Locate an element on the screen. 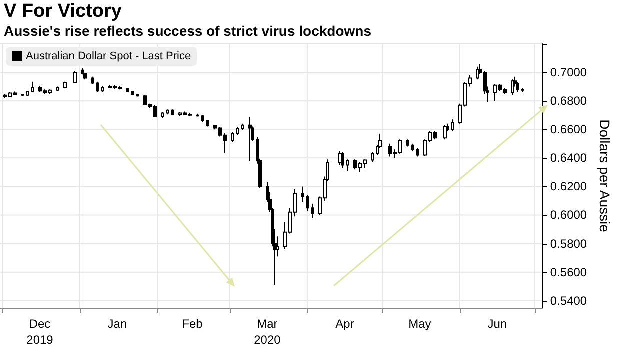 The width and height of the screenshot is (620, 348). y-tick-label: 0.6200 is located at coordinates (569, 187).